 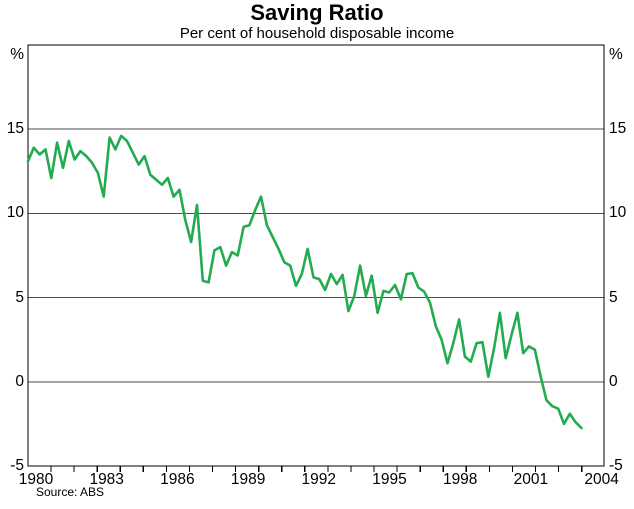 I want to click on y-tick-label-left-5: 5, so click(x=19, y=297).